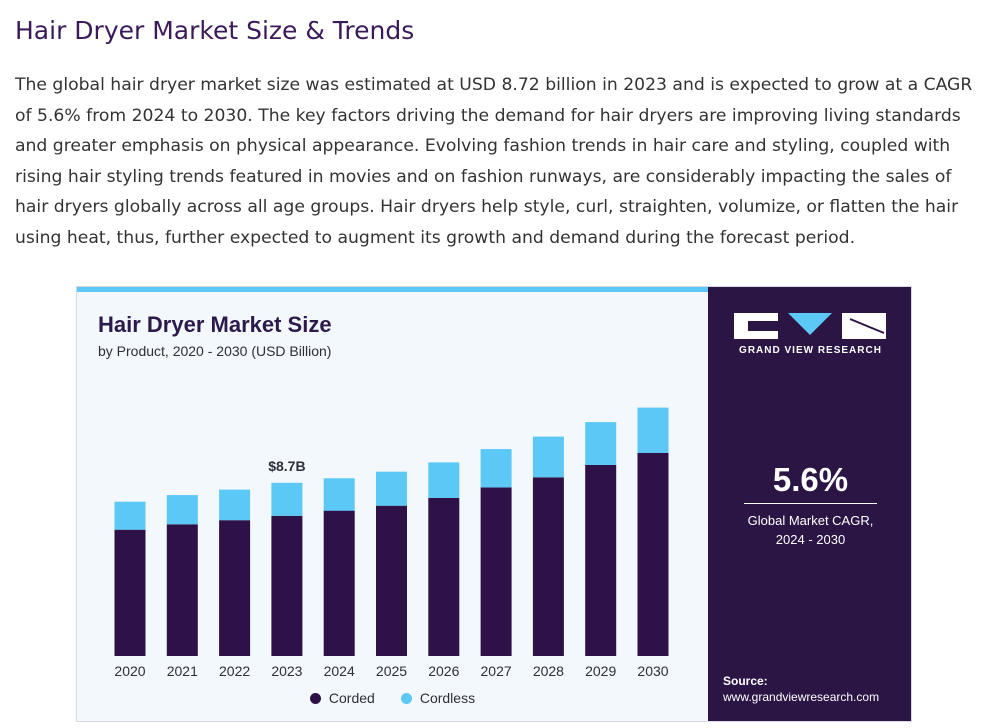  Describe the element at coordinates (235, 588) in the screenshot. I see `bar-corded-2022` at that location.